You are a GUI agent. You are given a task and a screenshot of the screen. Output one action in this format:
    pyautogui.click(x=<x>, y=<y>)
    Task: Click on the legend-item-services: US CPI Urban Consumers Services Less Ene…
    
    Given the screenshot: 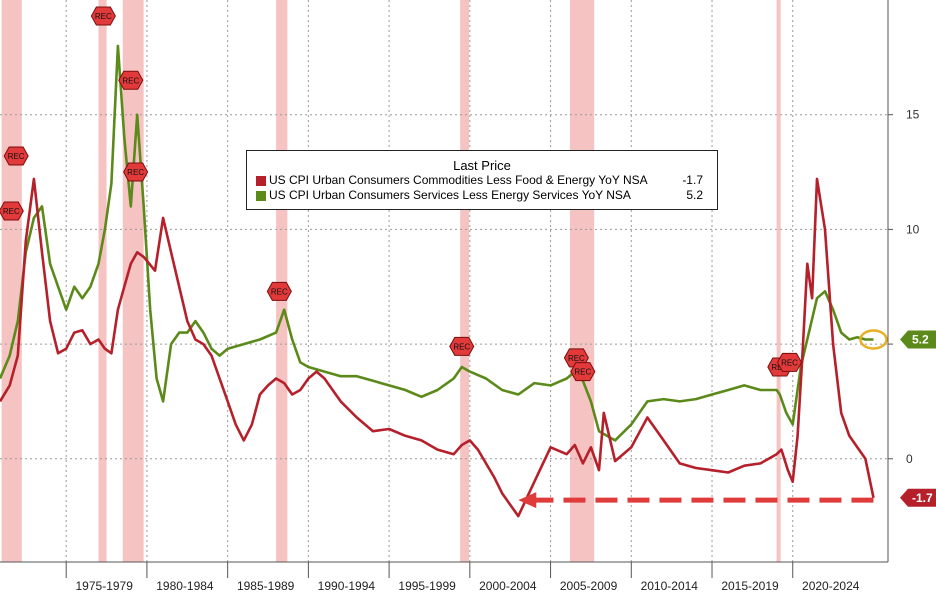 What is the action you would take?
    pyautogui.click(x=482, y=195)
    